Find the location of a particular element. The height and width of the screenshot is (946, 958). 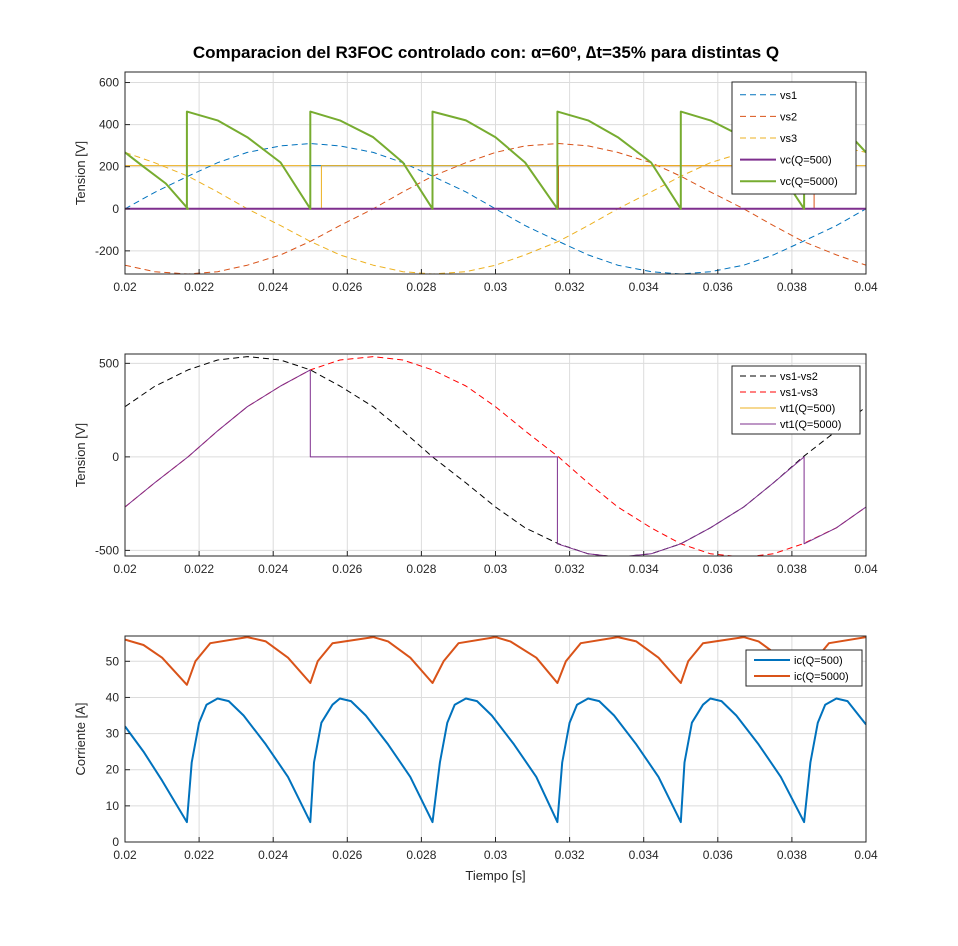

series-line-vs1 is located at coordinates (495, 208).